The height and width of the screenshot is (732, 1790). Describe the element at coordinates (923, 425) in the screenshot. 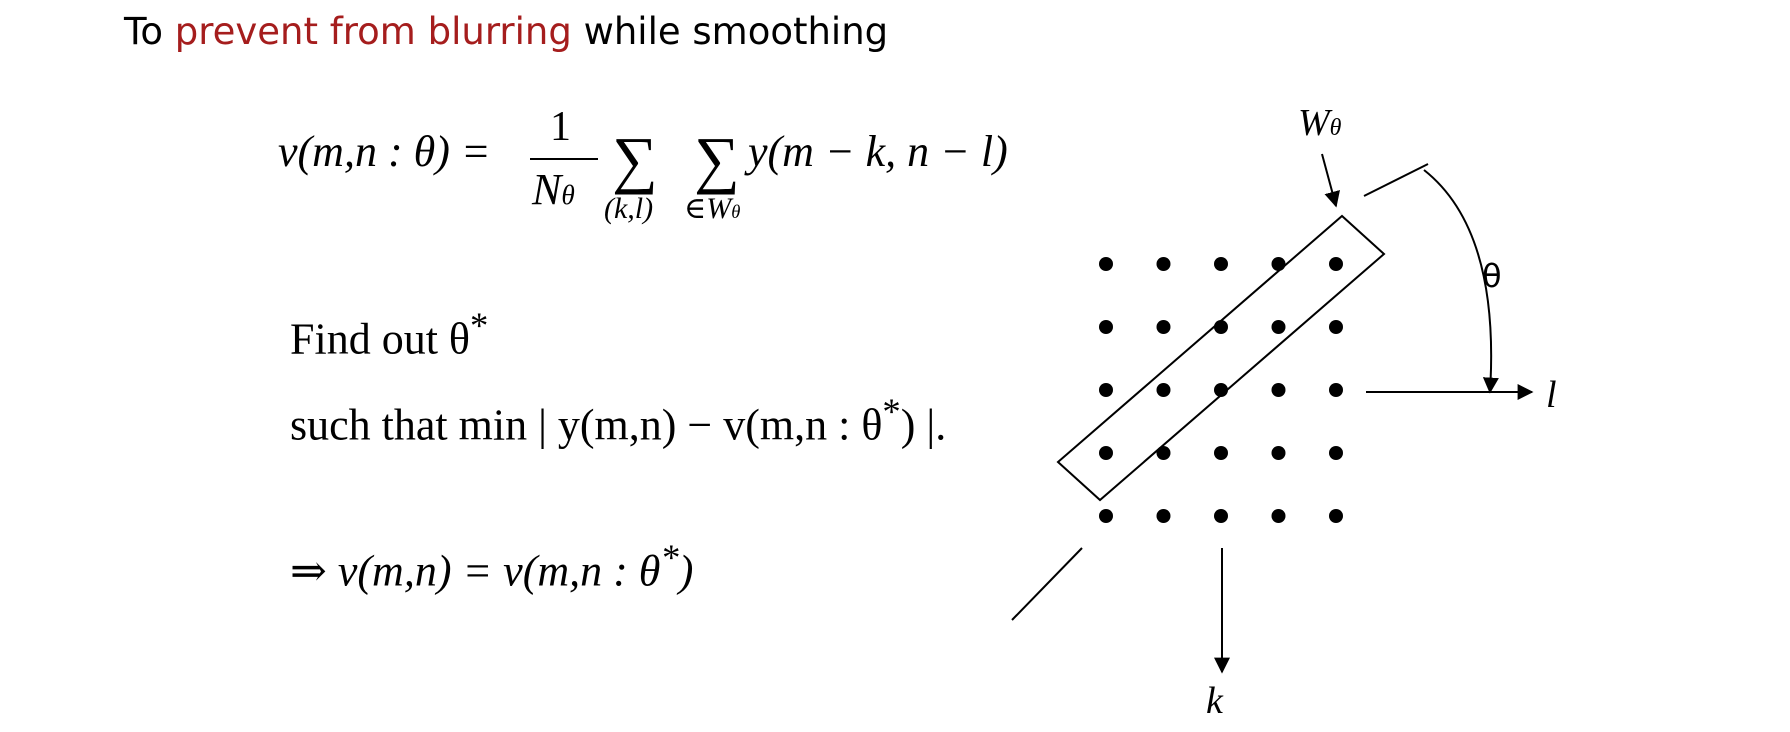

I see `such-tail: ) |.` at that location.